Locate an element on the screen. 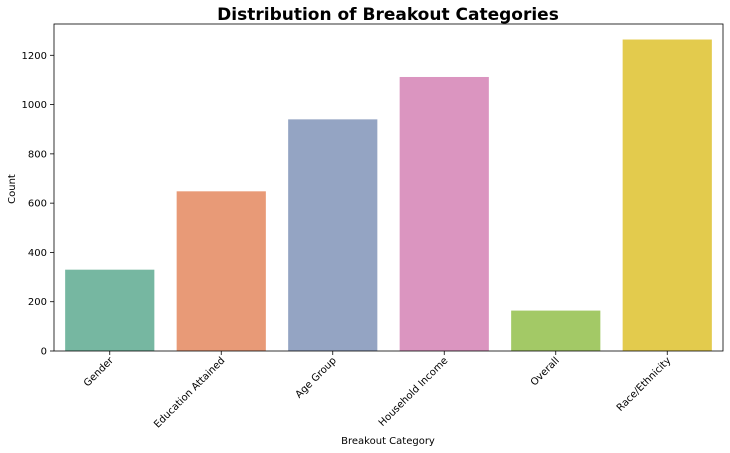  y-tick-label-3: 600 is located at coordinates (37, 204).